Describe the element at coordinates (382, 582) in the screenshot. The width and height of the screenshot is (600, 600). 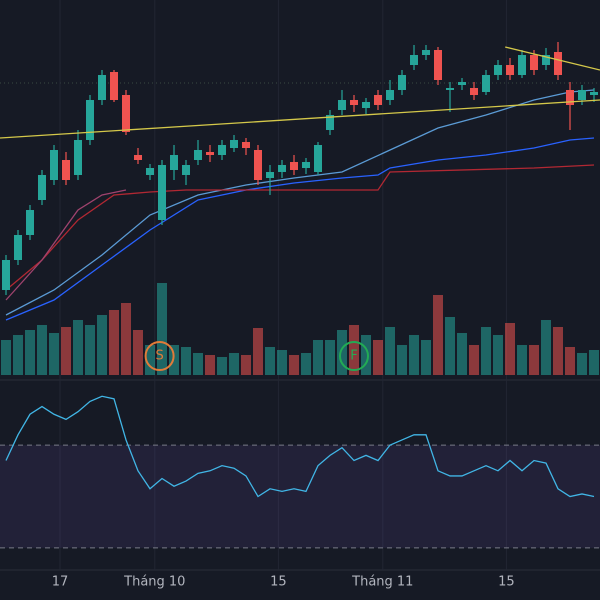
I see `x-tick-label: Tháng 11` at that location.